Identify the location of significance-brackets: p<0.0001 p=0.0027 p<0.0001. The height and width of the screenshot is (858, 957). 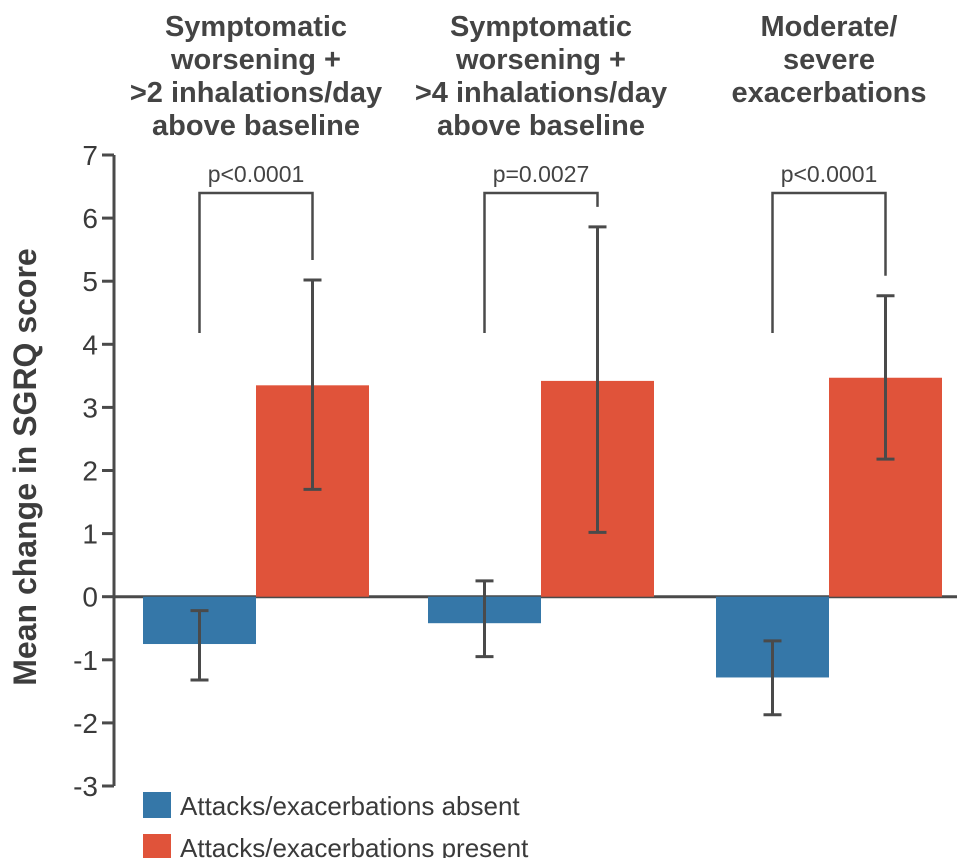
(542, 247).